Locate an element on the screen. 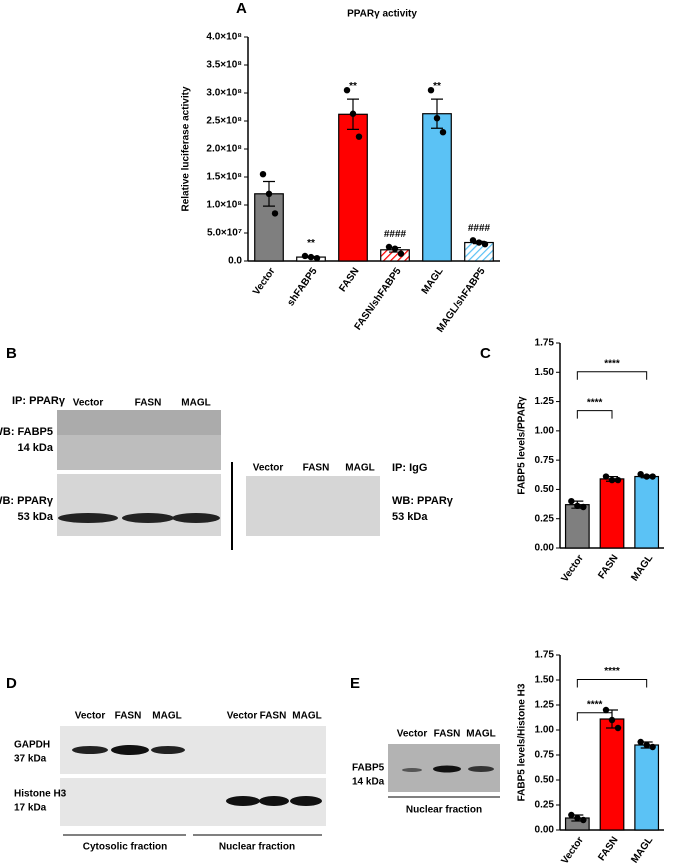  panel-label: D is located at coordinates (11, 683).